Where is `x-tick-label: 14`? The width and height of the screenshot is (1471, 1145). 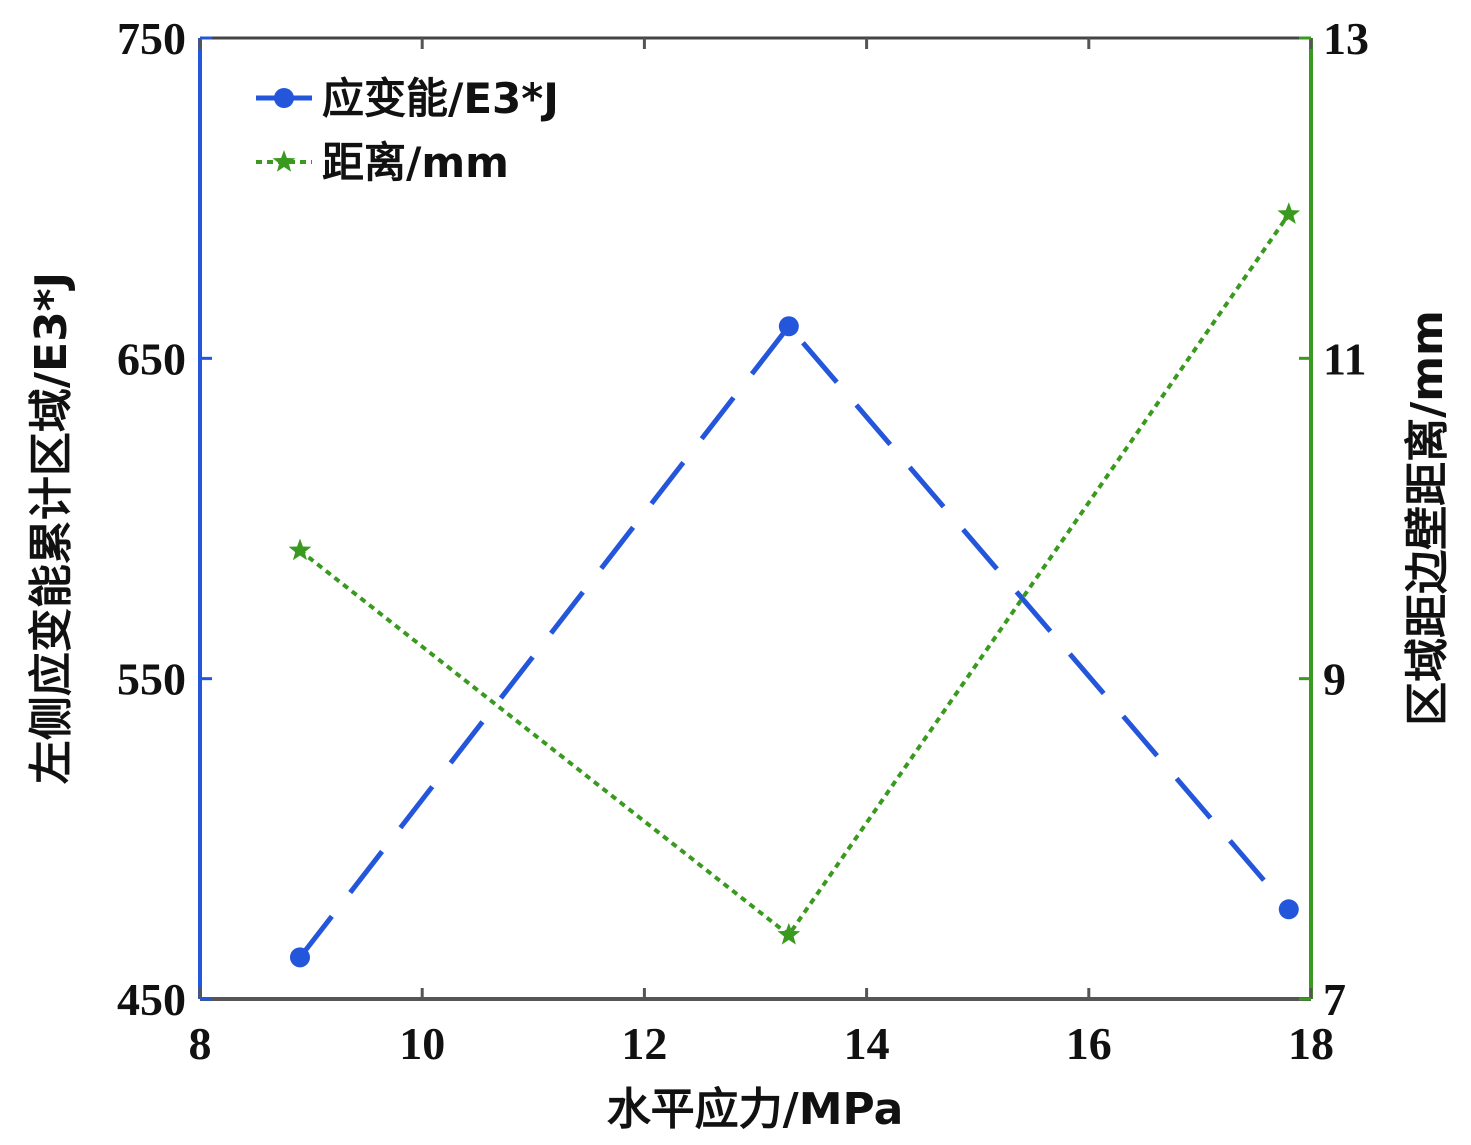
x-tick-label: 14 is located at coordinates (867, 1043).